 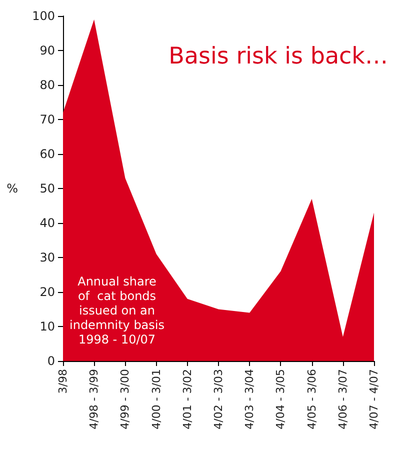 What do you see at coordinates (63, 381) in the screenshot?
I see `x-tick-label: 3/98` at bounding box center [63, 381].